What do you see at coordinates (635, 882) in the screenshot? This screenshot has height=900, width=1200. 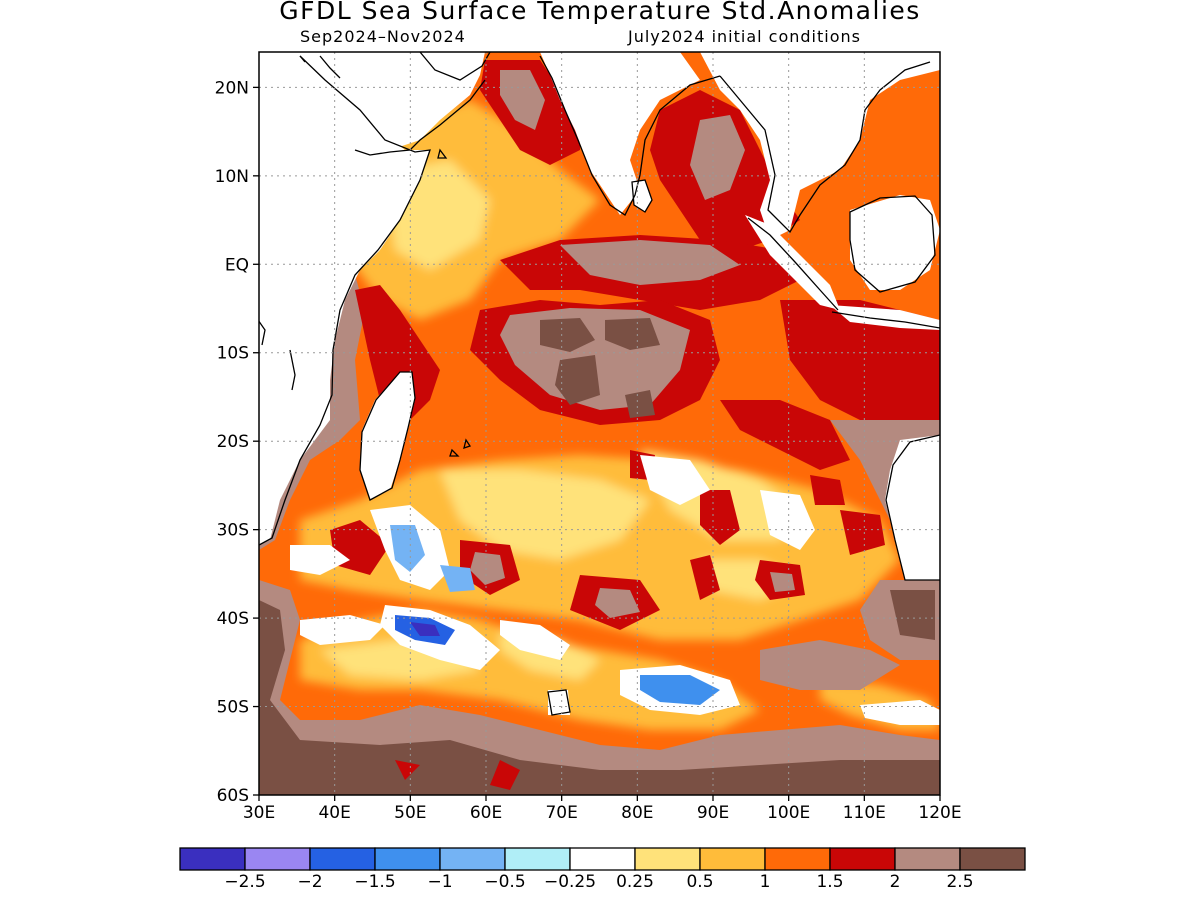 I see `colorbar-label: 0.25` at bounding box center [635, 882].